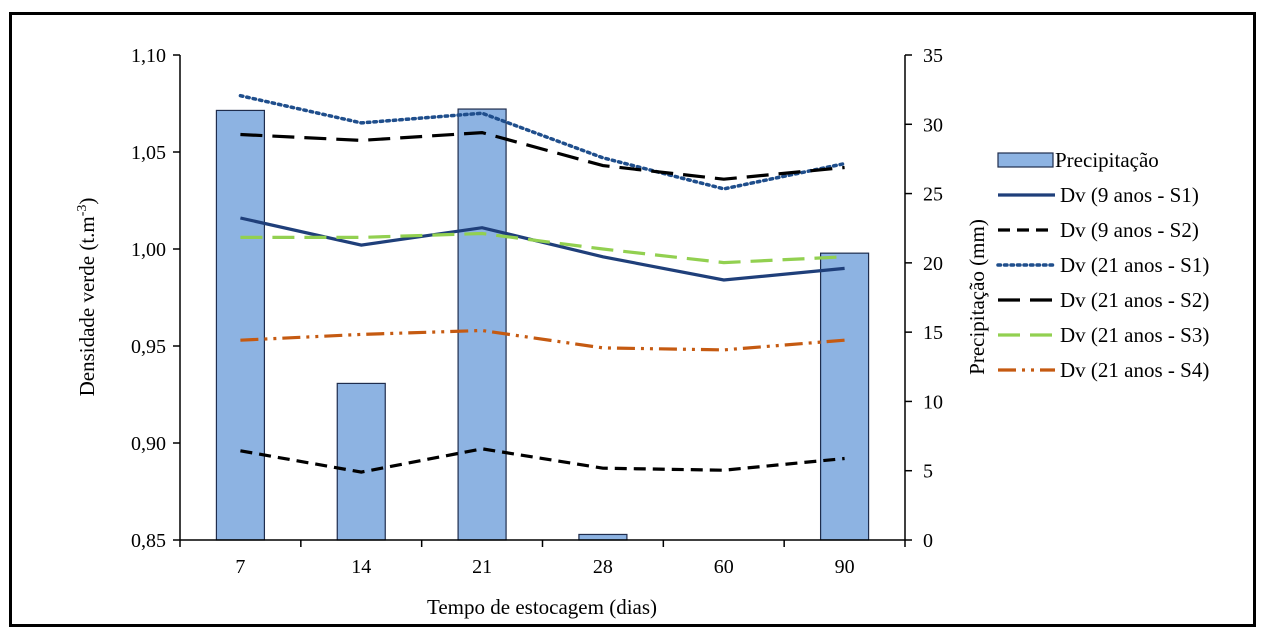 The image size is (1267, 632). I want to click on right-y-tick-label: 20, so click(933, 264).